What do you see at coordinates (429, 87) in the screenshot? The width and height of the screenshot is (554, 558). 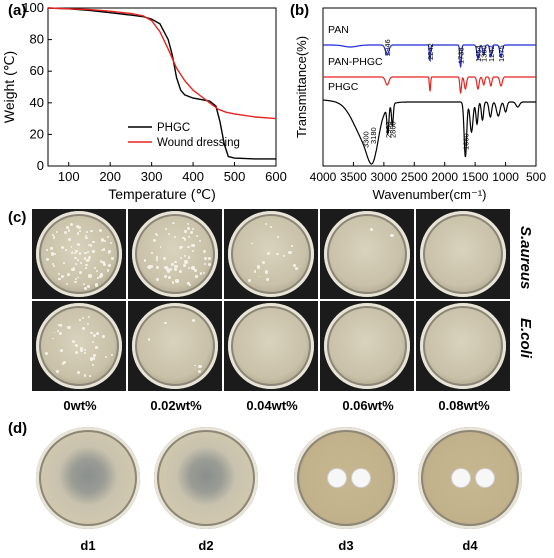 I see `plot-frame` at bounding box center [429, 87].